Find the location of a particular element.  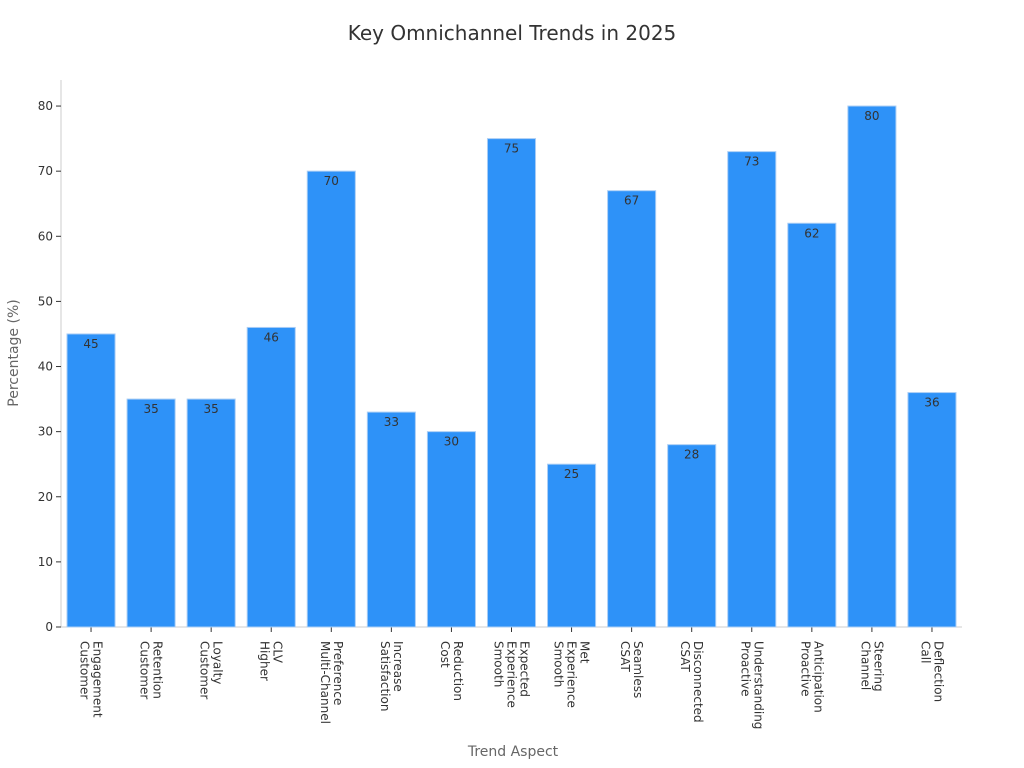

x-tick-label-line: Channel is located at coordinates (865, 665).